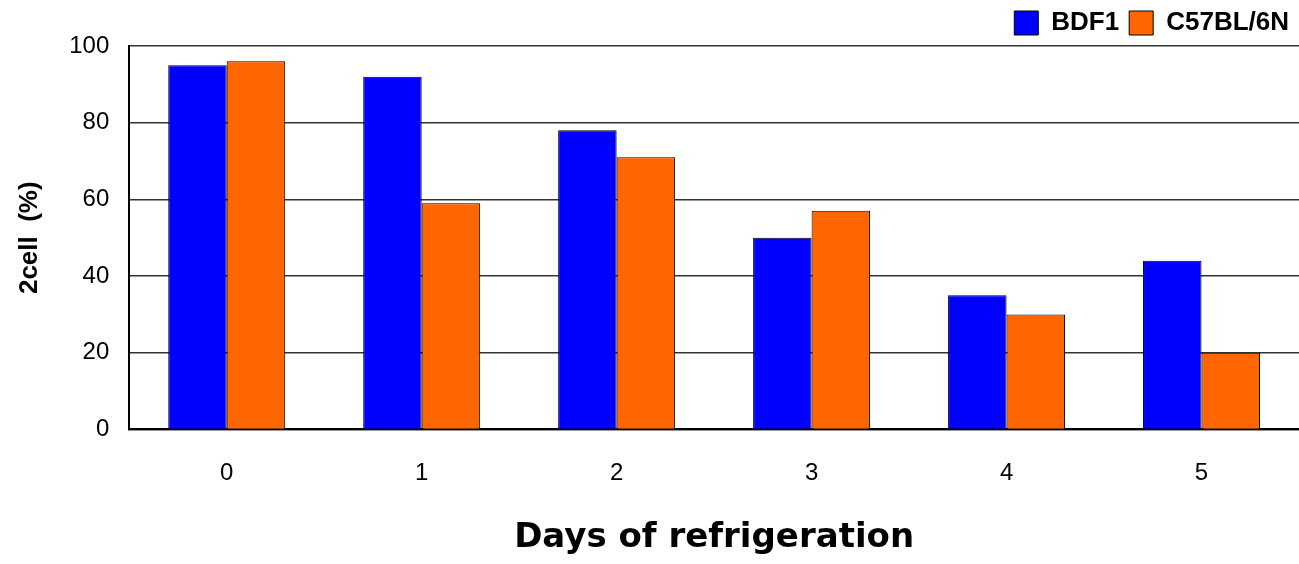  Describe the element at coordinates (96, 351) in the screenshot. I see `y-tick-label: 20` at that location.